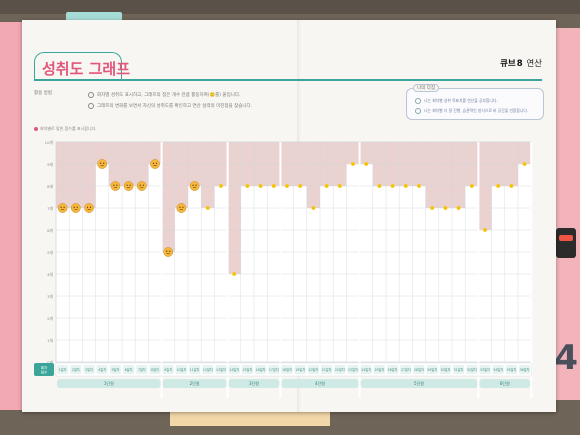  What do you see at coordinates (49, 142) in the screenshot?
I see `y-tick-label: 10개` at bounding box center [49, 142].